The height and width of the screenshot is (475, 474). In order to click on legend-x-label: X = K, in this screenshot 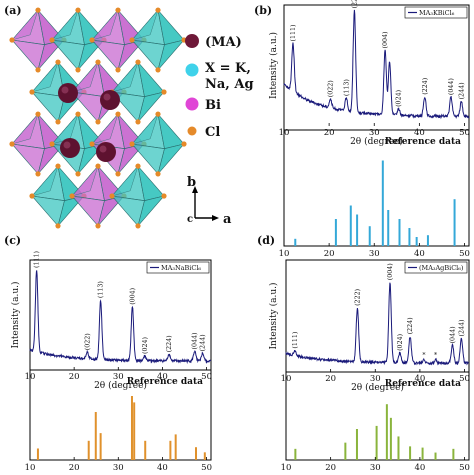, I will do `click(228, 68)`.